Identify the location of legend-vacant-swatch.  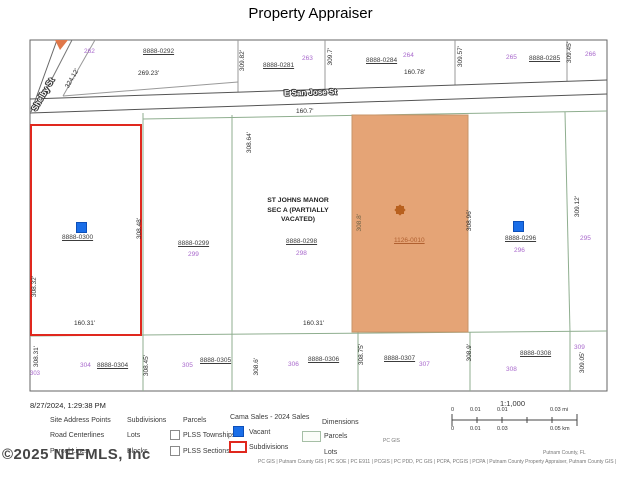
(238, 431).